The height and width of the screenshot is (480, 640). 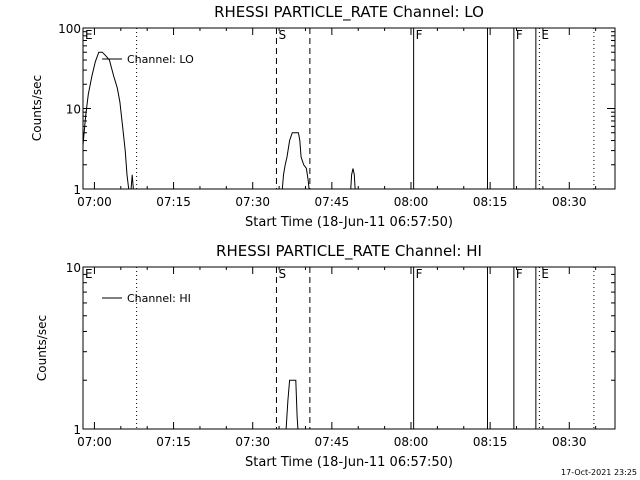 I want to click on legend-label: Channel: HI, so click(x=159, y=298).